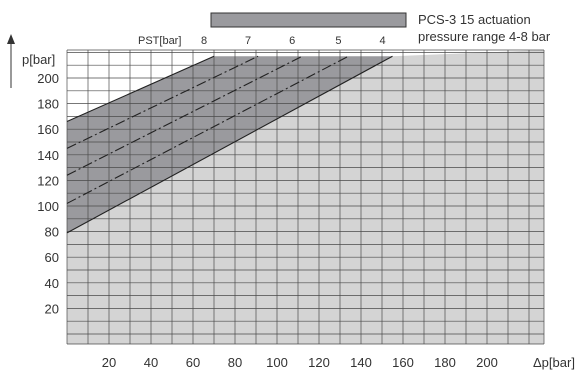 This screenshot has height=376, width=576. Describe the element at coordinates (487, 362) in the screenshot. I see `x-tick-label: 200` at that location.